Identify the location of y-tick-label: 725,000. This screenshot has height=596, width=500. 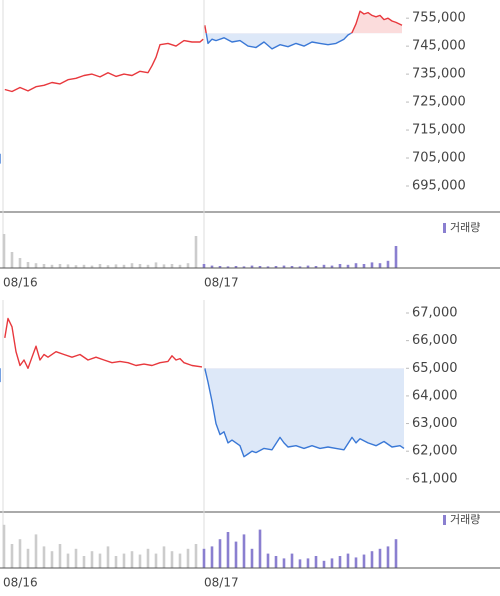
(439, 102).